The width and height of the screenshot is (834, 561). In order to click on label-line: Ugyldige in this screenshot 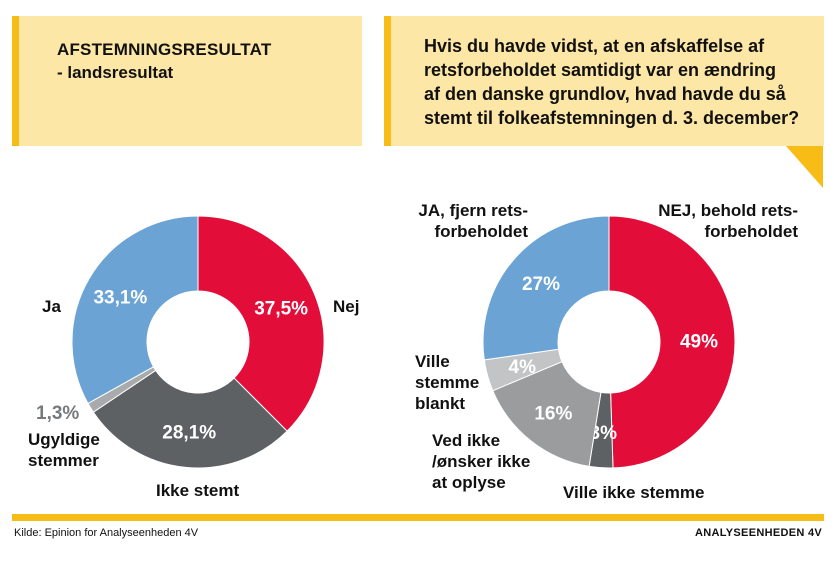, I will do `click(64, 439)`.